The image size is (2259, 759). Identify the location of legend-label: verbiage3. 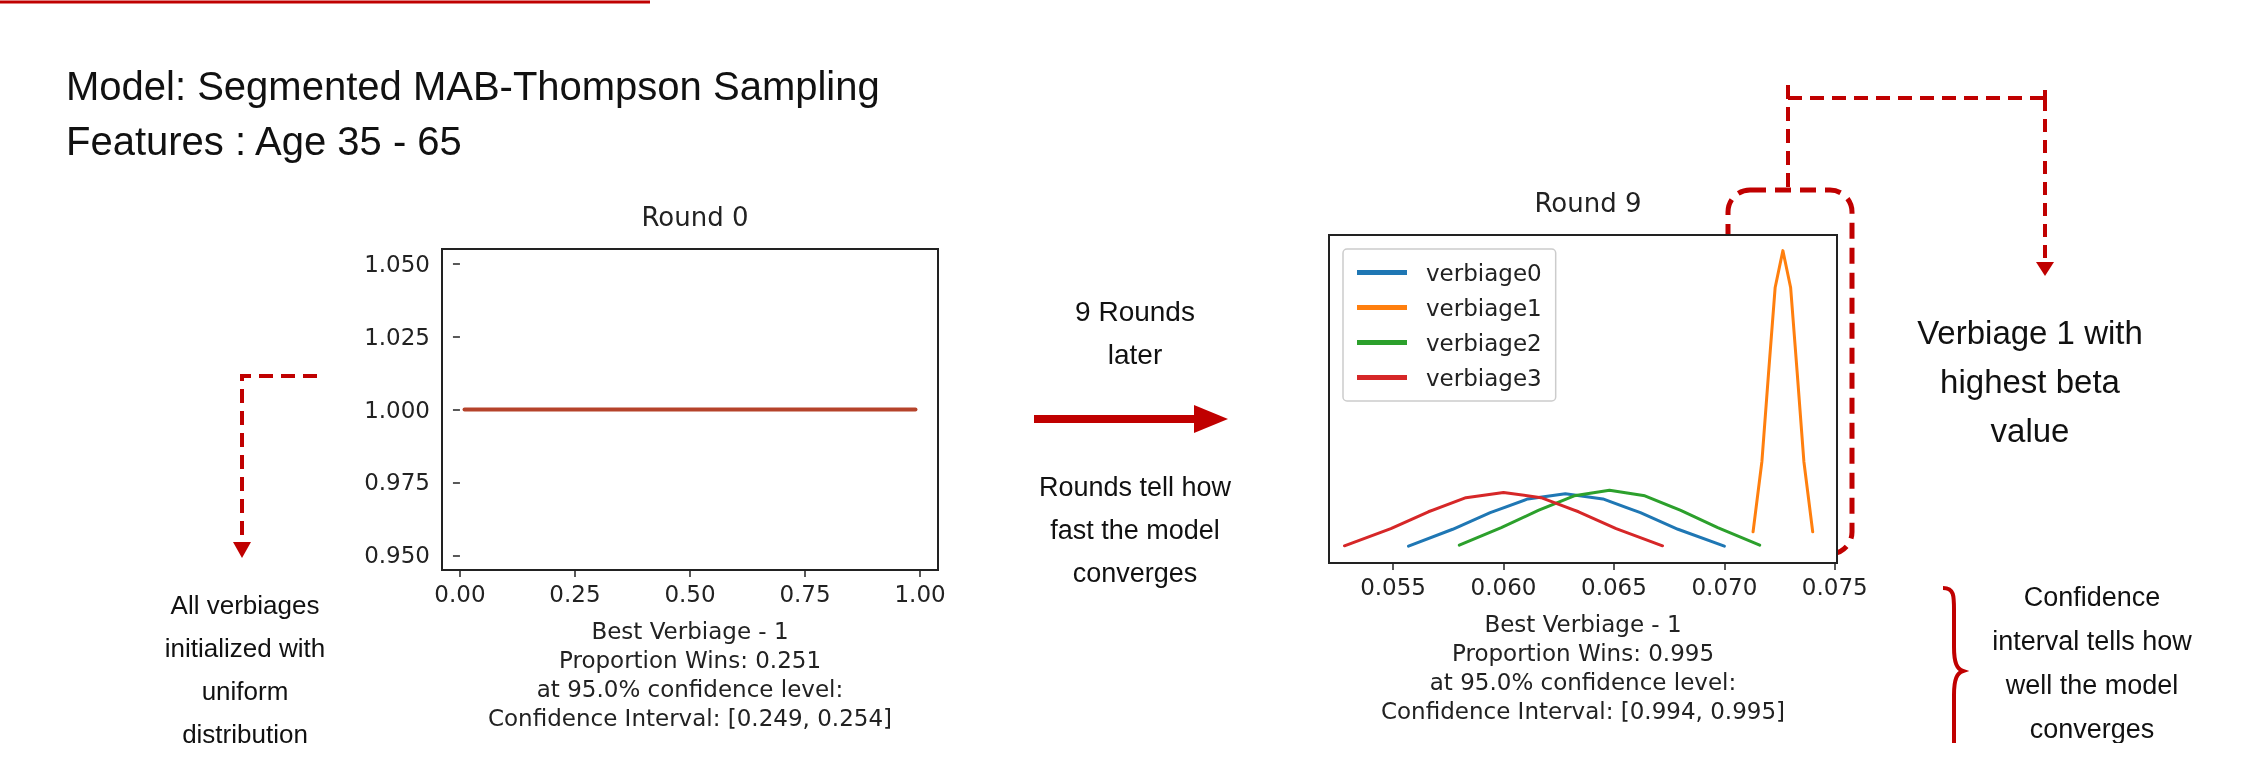
(1484, 377).